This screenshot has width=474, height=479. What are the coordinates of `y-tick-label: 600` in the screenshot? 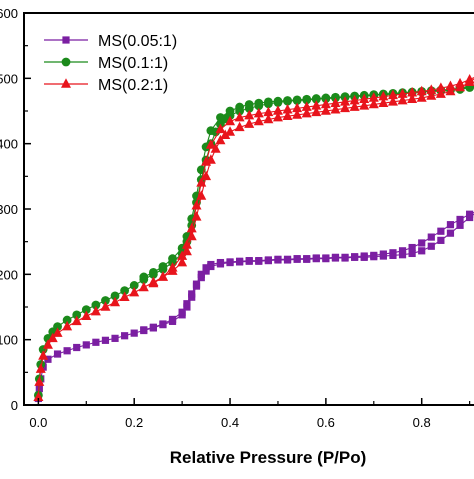 It's located at (9, 13).